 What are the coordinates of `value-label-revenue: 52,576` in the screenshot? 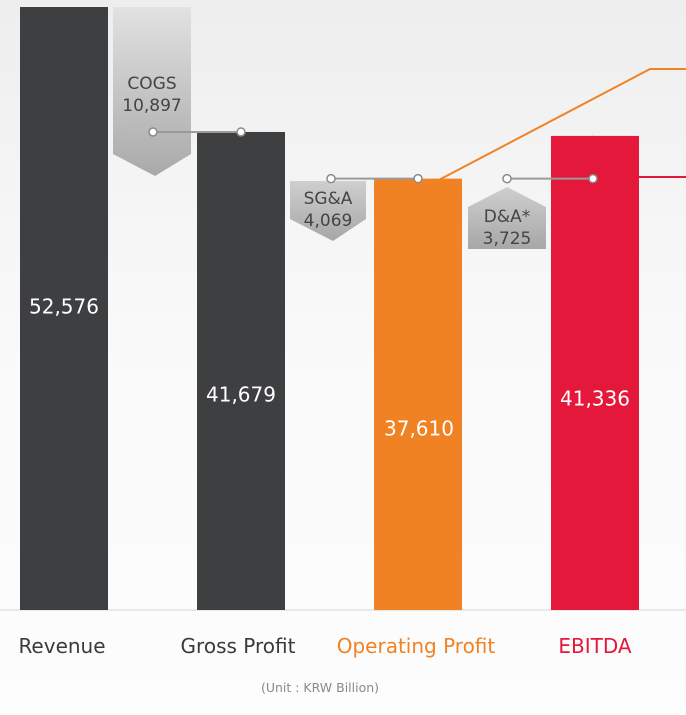 It's located at (64, 307).